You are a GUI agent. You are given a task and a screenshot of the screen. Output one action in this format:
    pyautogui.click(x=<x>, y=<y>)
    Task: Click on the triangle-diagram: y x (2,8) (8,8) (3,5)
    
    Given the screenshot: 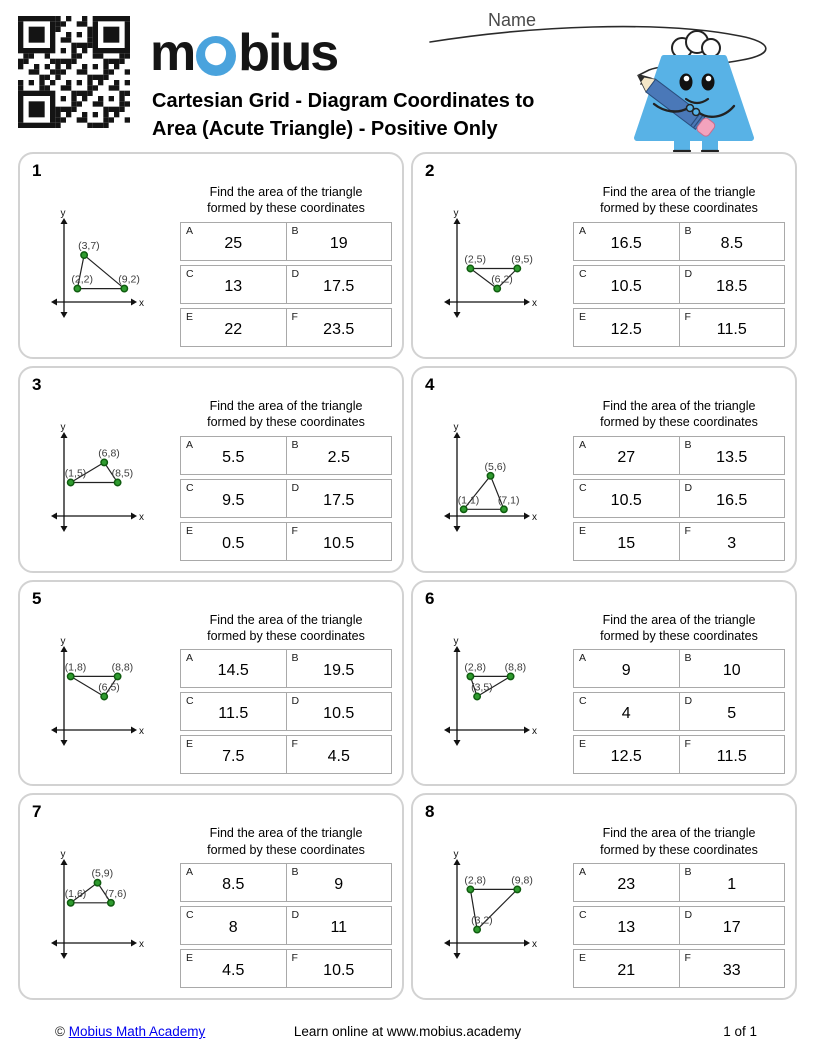 What is the action you would take?
    pyautogui.click(x=490, y=691)
    